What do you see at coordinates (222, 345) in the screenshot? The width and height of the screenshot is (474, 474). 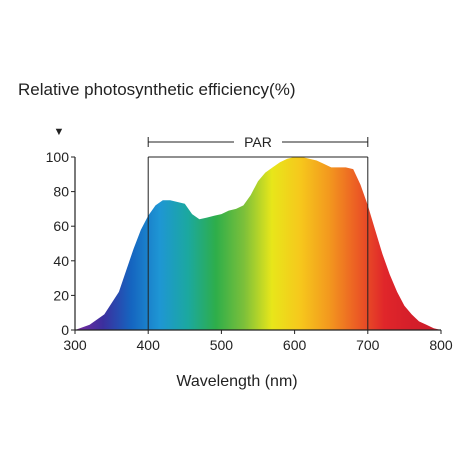 I see `x-tick-label: 500` at bounding box center [222, 345].